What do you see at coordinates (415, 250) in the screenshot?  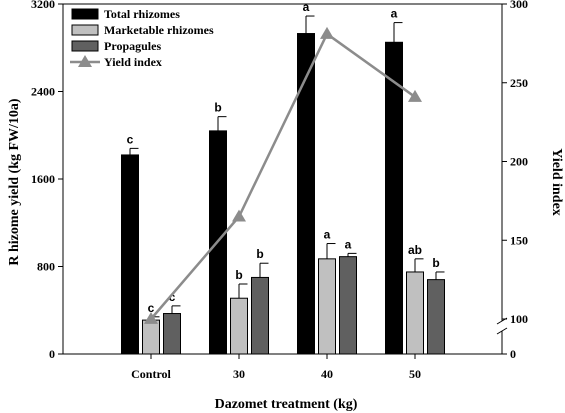 I see `significance-label: ab` at bounding box center [415, 250].